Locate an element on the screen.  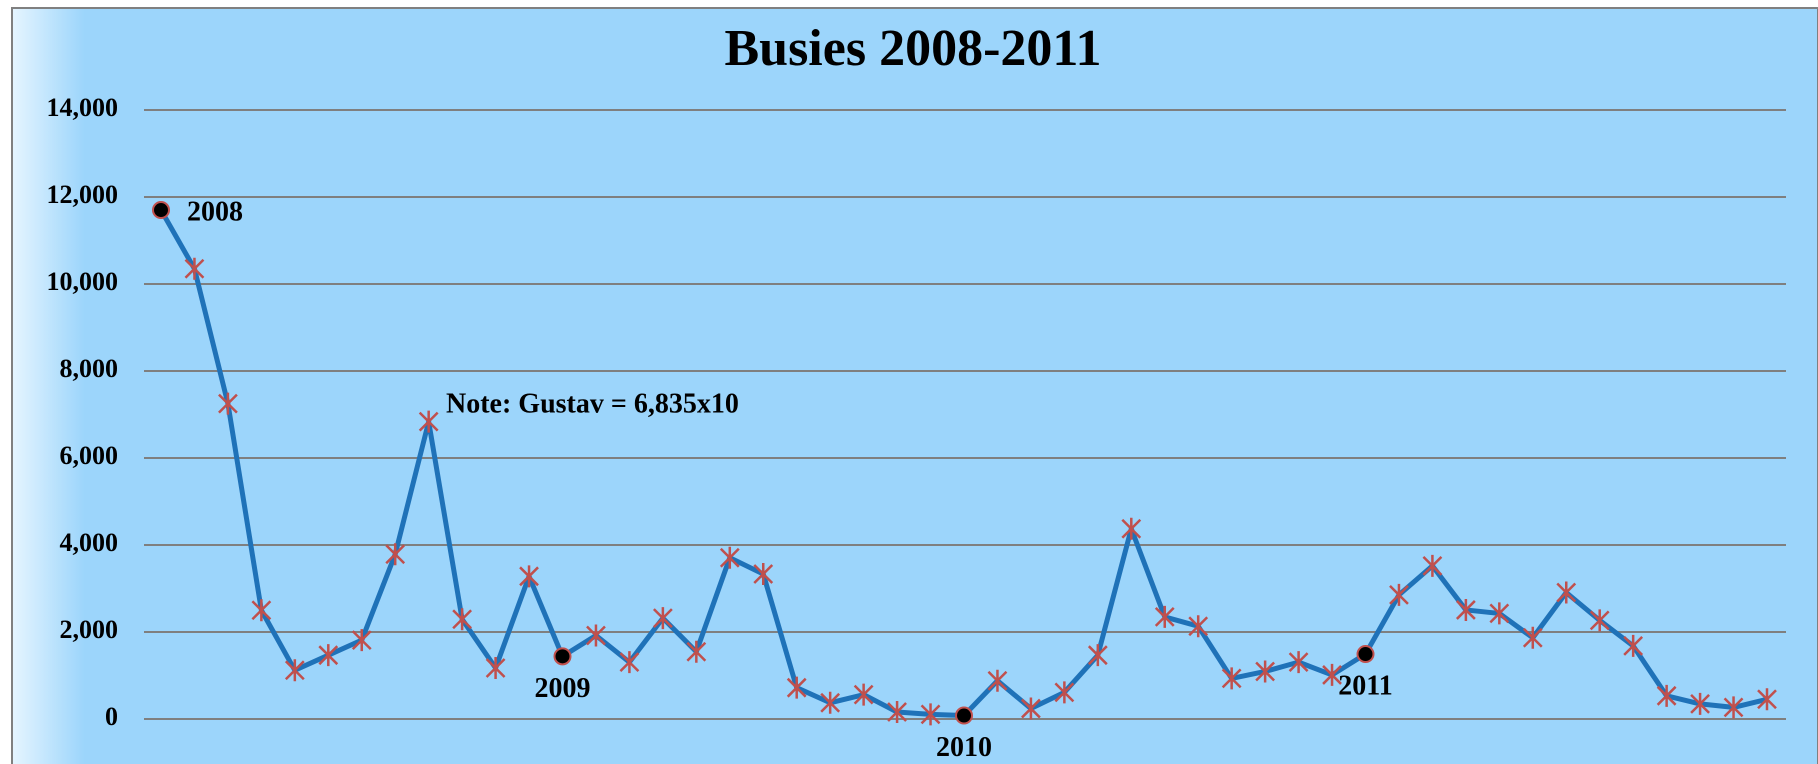
year-label: 2010 is located at coordinates (964, 747).